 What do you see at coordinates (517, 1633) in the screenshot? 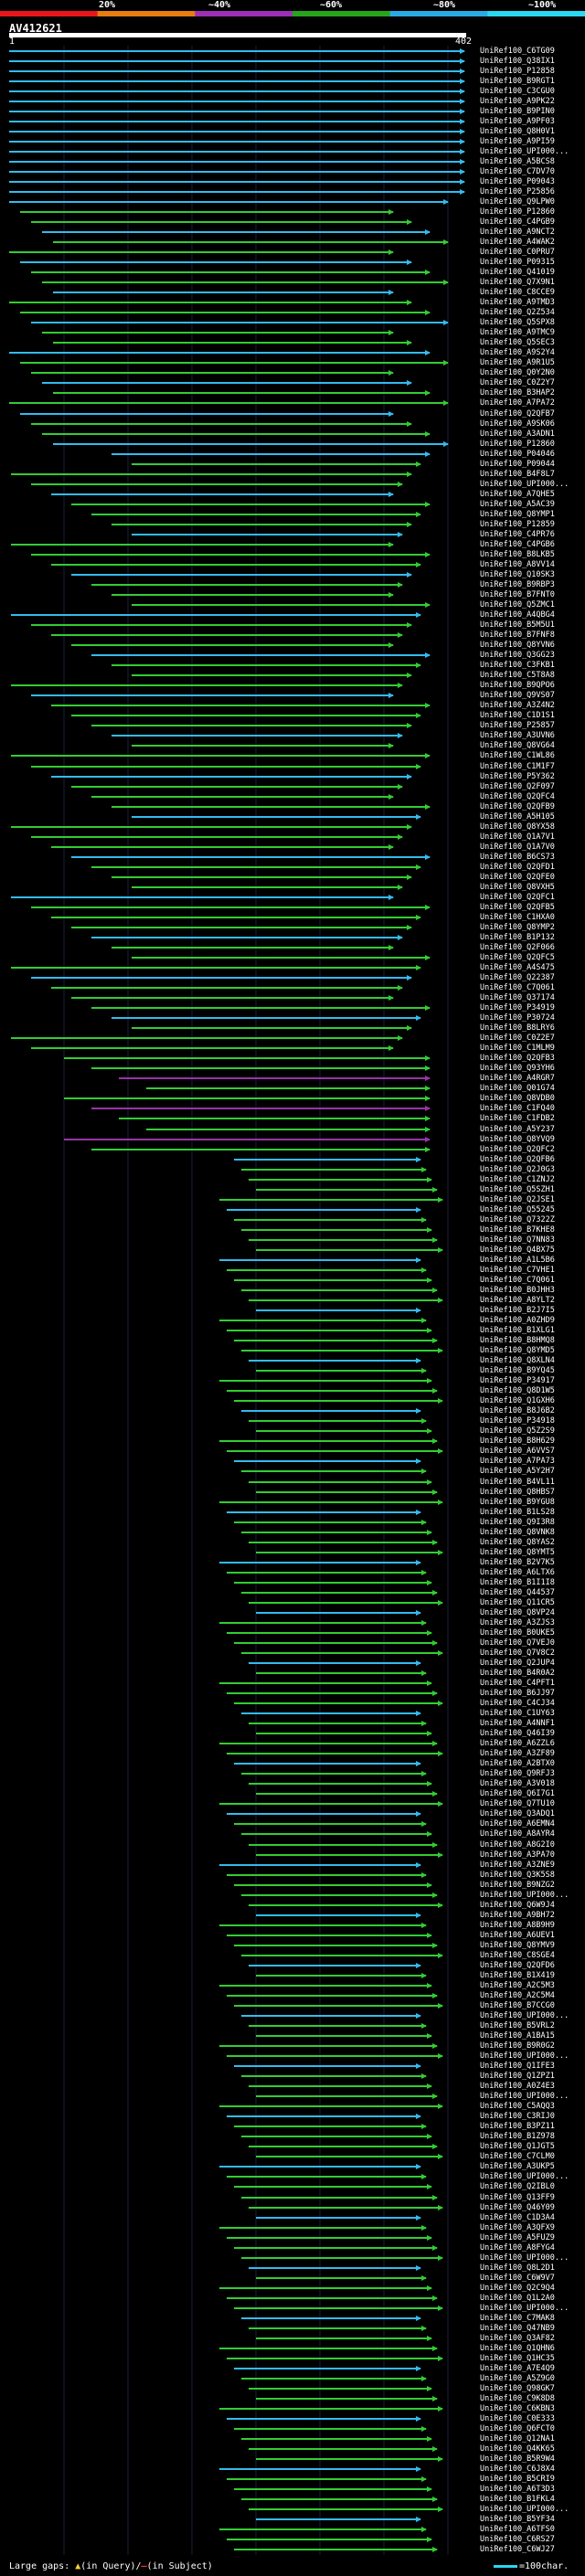
I see `subject-label: UniRef100_B0UKE5` at bounding box center [517, 1633].